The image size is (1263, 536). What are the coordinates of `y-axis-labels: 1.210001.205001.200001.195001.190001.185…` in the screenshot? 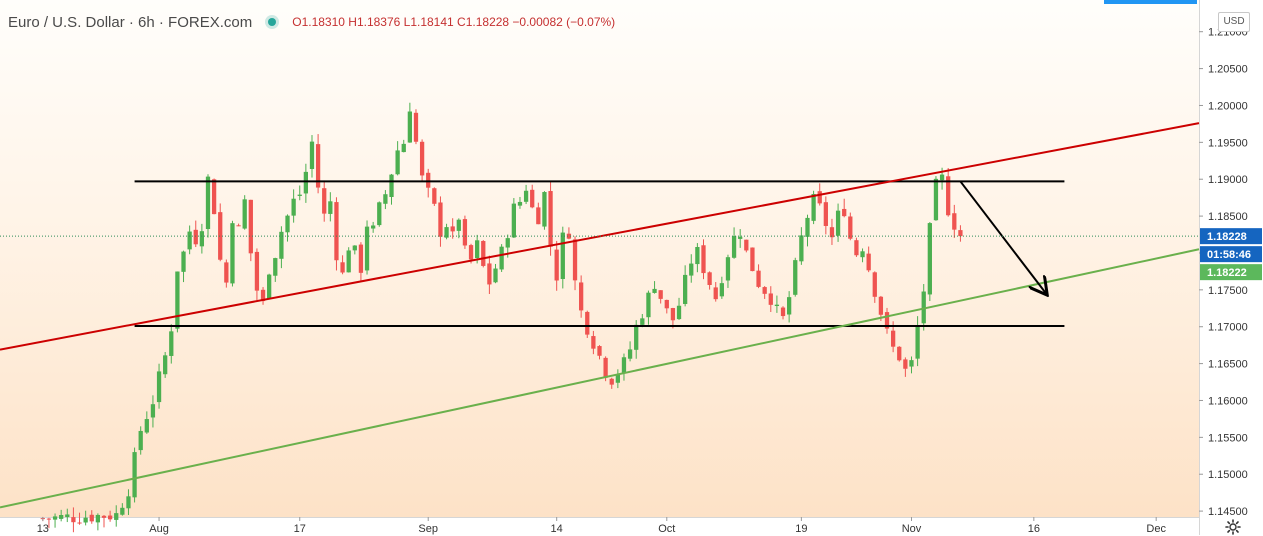 It's located at (1223, 272).